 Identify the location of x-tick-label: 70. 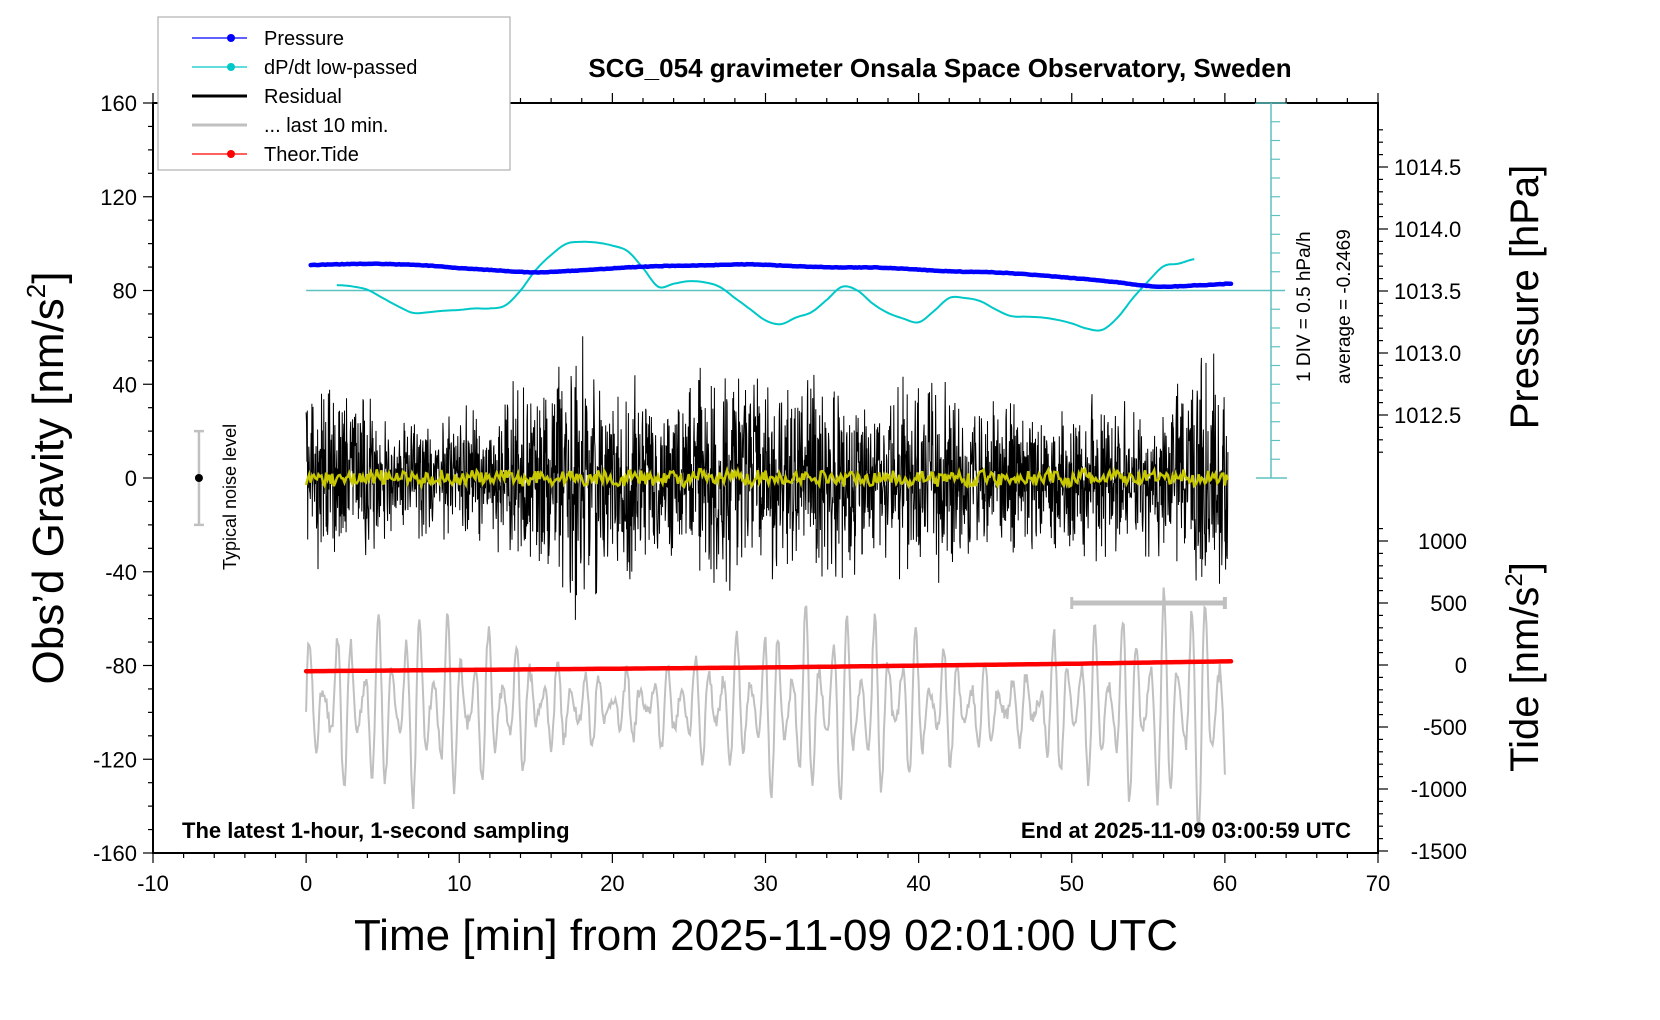
(1378, 883).